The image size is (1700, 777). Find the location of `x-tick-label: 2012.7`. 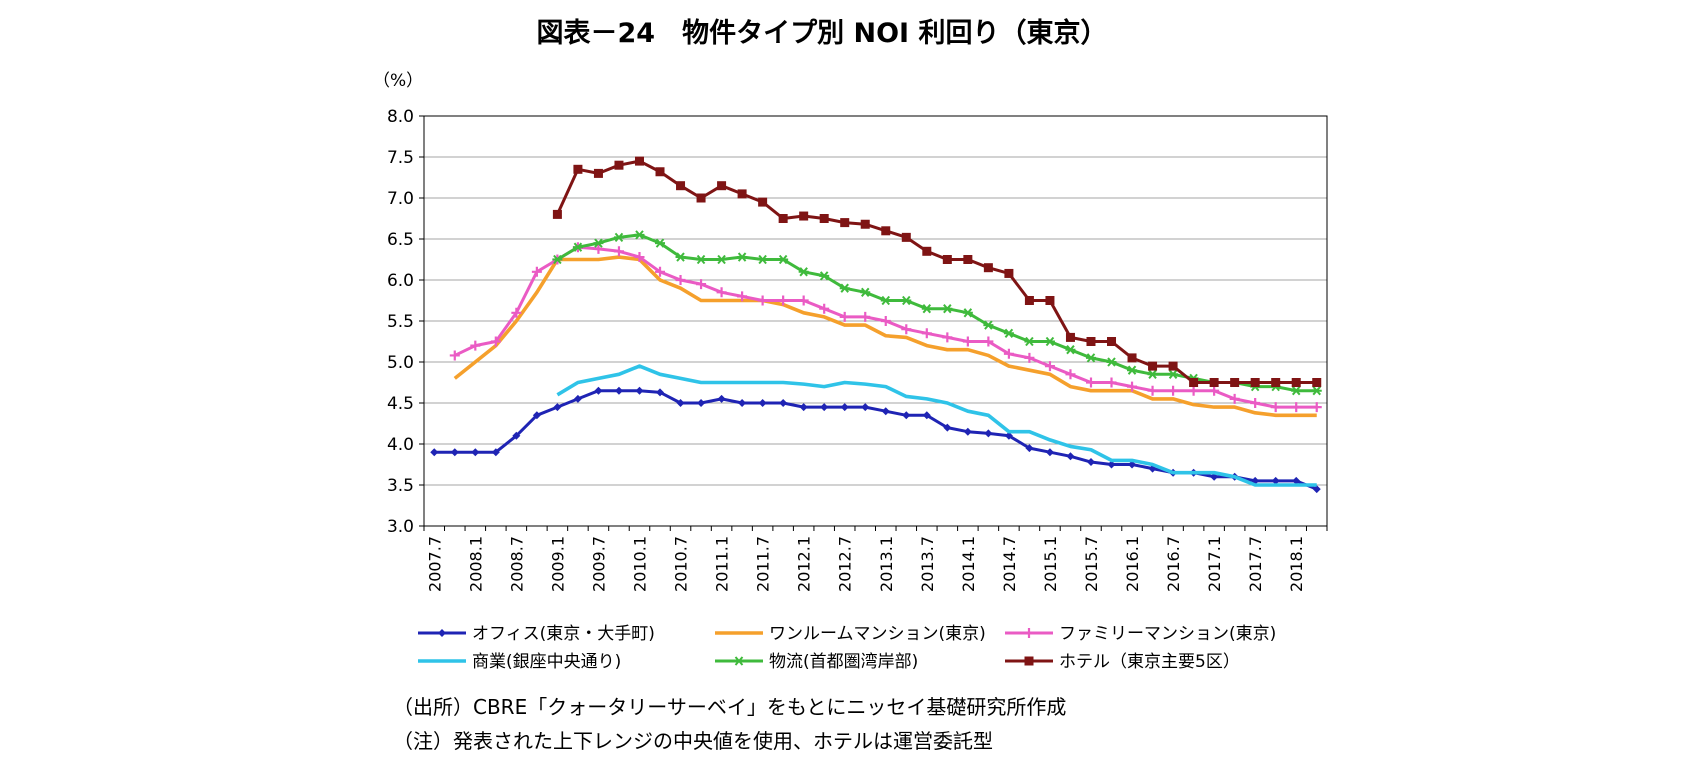

x-tick-label: 2012.7 is located at coordinates (845, 564).